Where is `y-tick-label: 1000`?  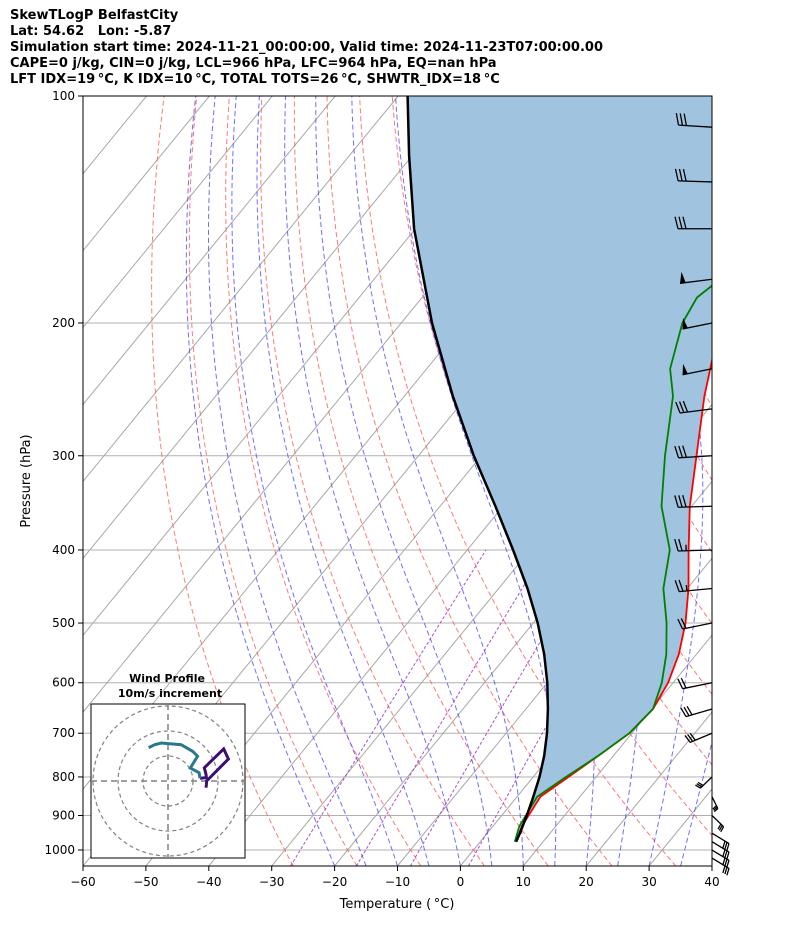
y-tick-label: 1000 is located at coordinates (59, 850).